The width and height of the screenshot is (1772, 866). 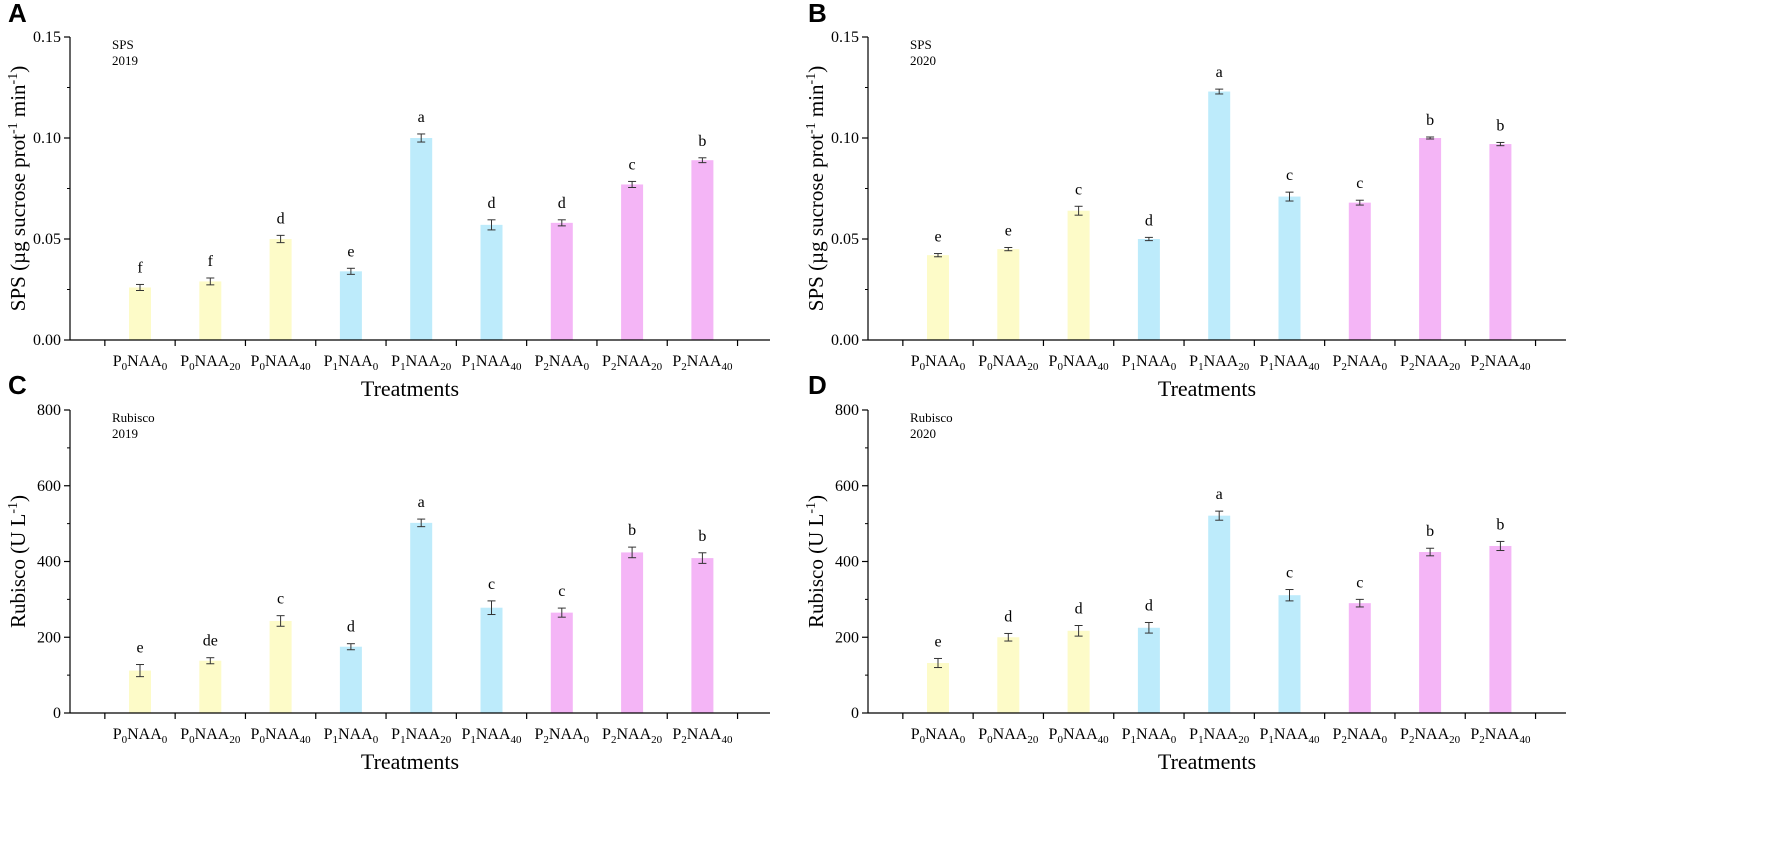 What do you see at coordinates (845, 37) in the screenshot?
I see `y-tick-label: 0.15` at bounding box center [845, 37].